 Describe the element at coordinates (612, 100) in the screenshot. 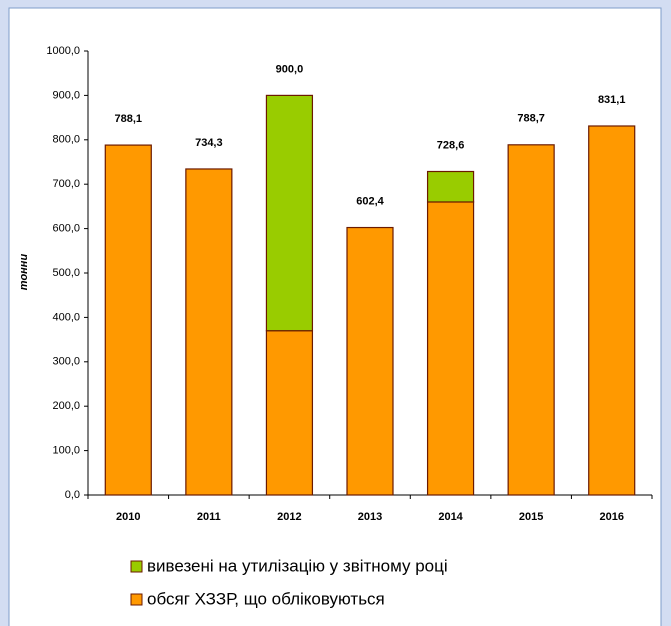

I see `total-label: 831,1` at that location.